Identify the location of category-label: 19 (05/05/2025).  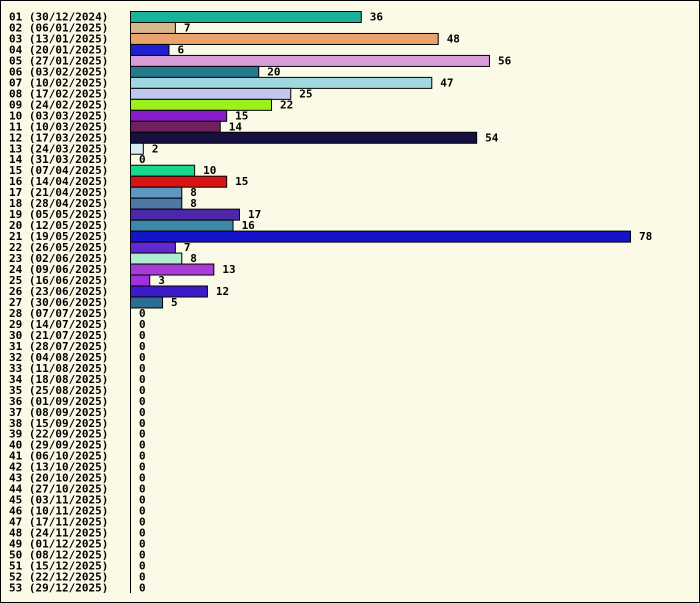
(58, 214).